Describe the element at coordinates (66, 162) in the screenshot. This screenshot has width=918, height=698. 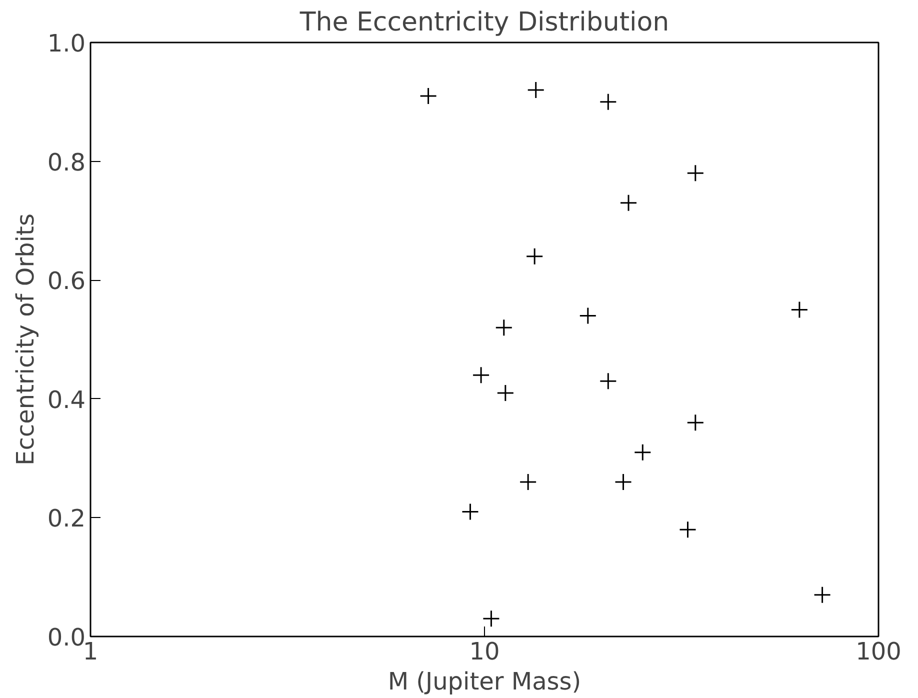
I see `y-tick-label: 0.8` at that location.